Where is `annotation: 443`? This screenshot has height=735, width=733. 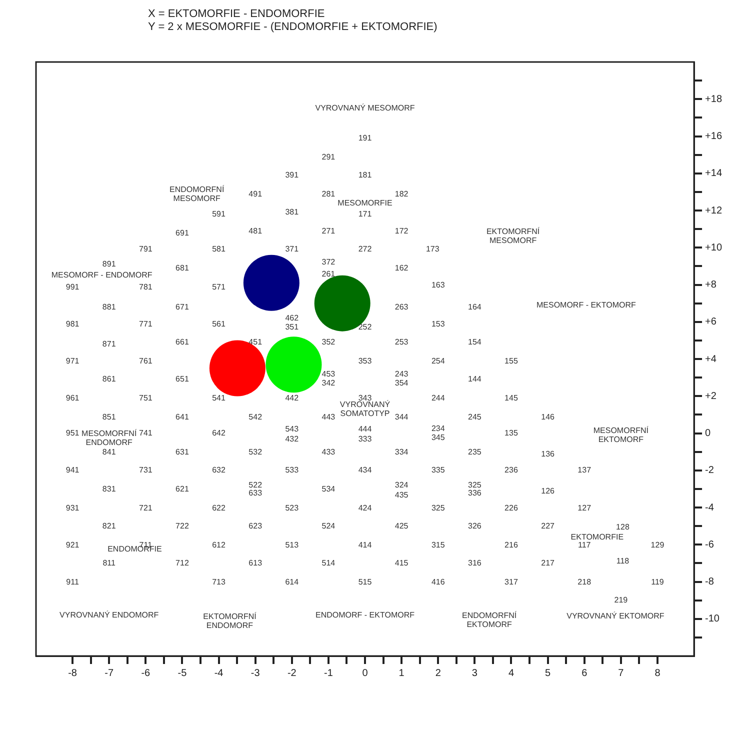 annotation: 443 is located at coordinates (329, 417).